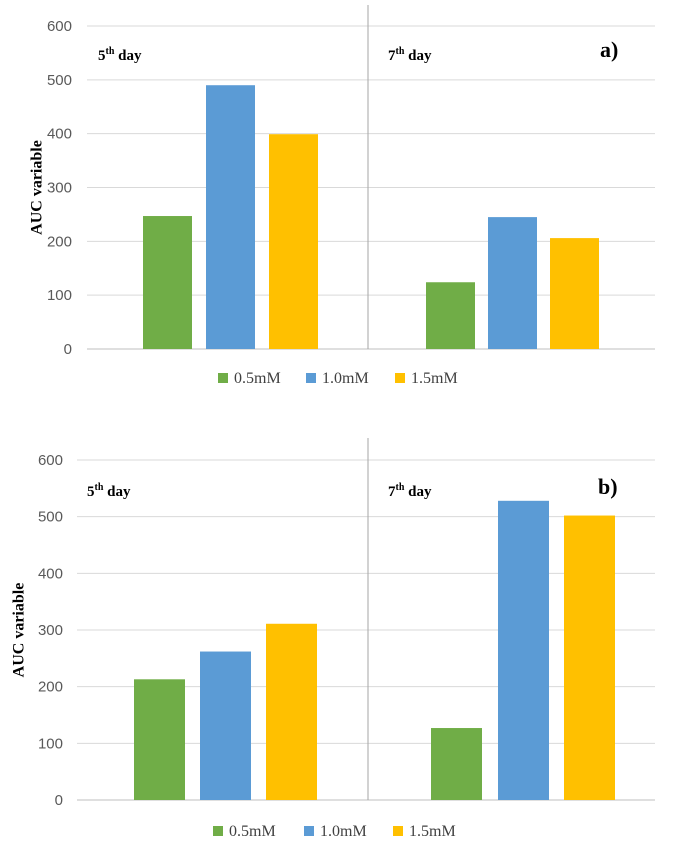  I want to click on panel-label: b), so click(608, 486).